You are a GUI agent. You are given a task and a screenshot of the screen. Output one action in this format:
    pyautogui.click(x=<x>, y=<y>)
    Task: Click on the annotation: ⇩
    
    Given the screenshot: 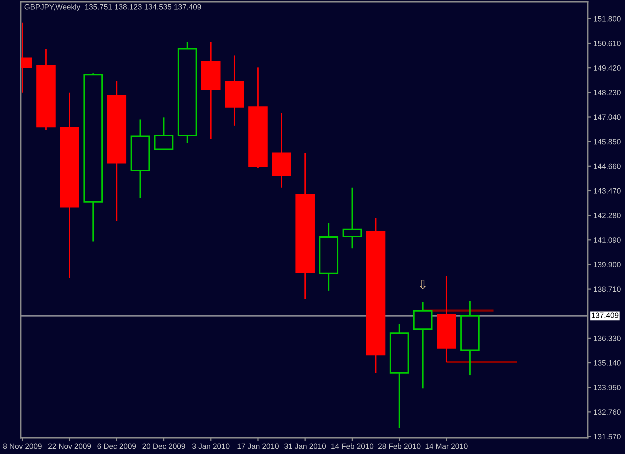 What is the action you would take?
    pyautogui.click(x=423, y=285)
    